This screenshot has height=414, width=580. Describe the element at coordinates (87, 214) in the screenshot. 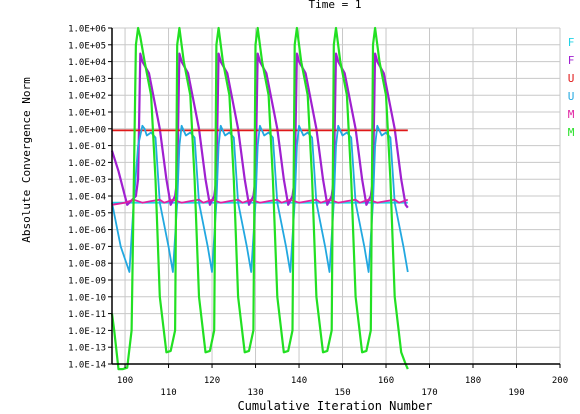

I see `y-tick-label: 1.0E-05` at that location.